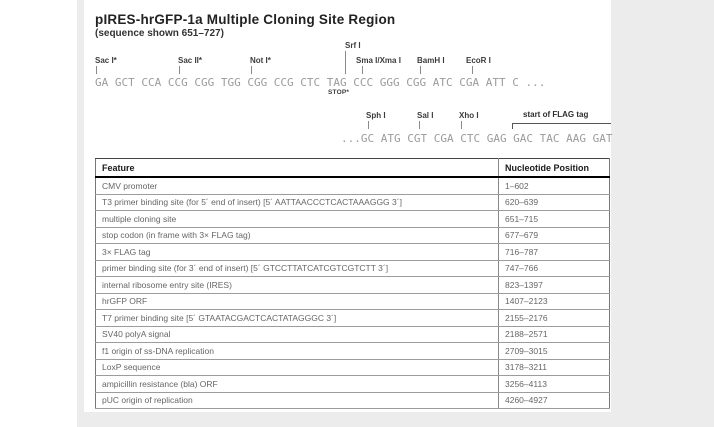  Describe the element at coordinates (425, 115) in the screenshot. I see `restriction-site-label-sal1: Sal I` at that location.